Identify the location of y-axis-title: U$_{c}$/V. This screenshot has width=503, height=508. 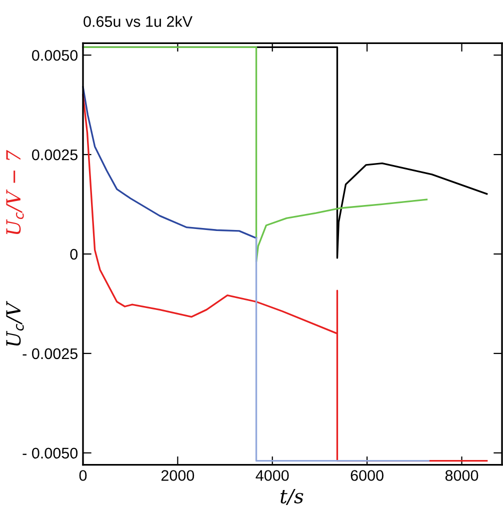
(15, 323).